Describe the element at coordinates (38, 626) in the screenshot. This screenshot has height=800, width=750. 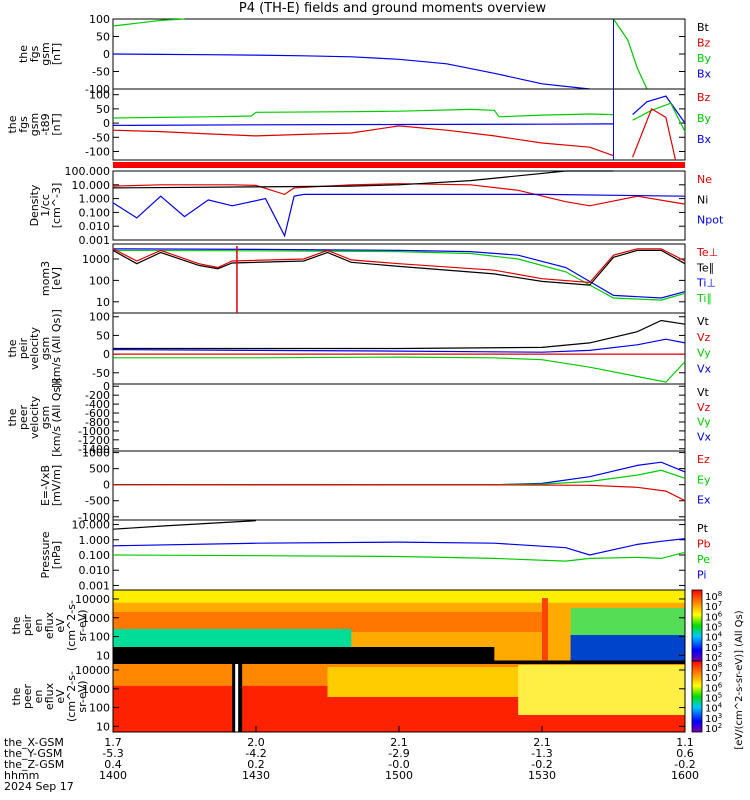
I see `y-axis-label: en` at that location.